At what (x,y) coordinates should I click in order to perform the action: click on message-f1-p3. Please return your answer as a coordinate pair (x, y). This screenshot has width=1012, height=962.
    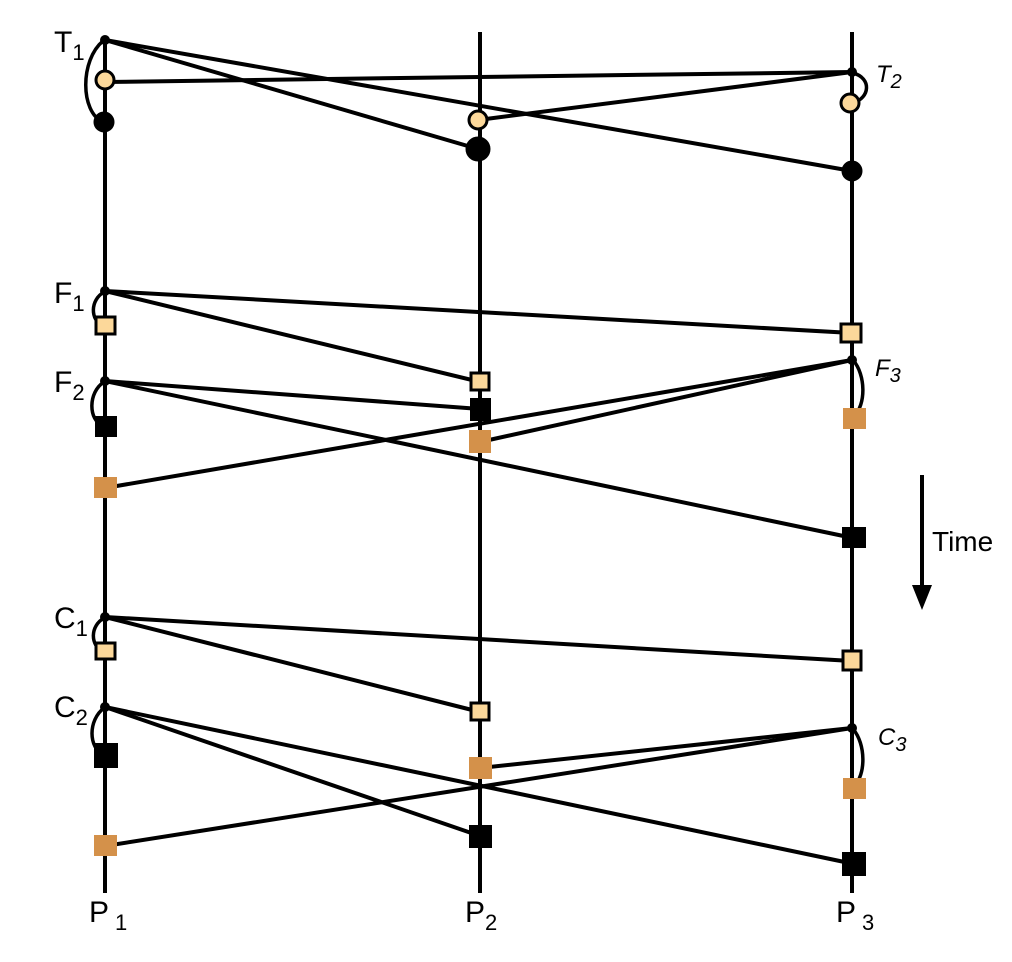
    Looking at the image, I should click on (478, 312).